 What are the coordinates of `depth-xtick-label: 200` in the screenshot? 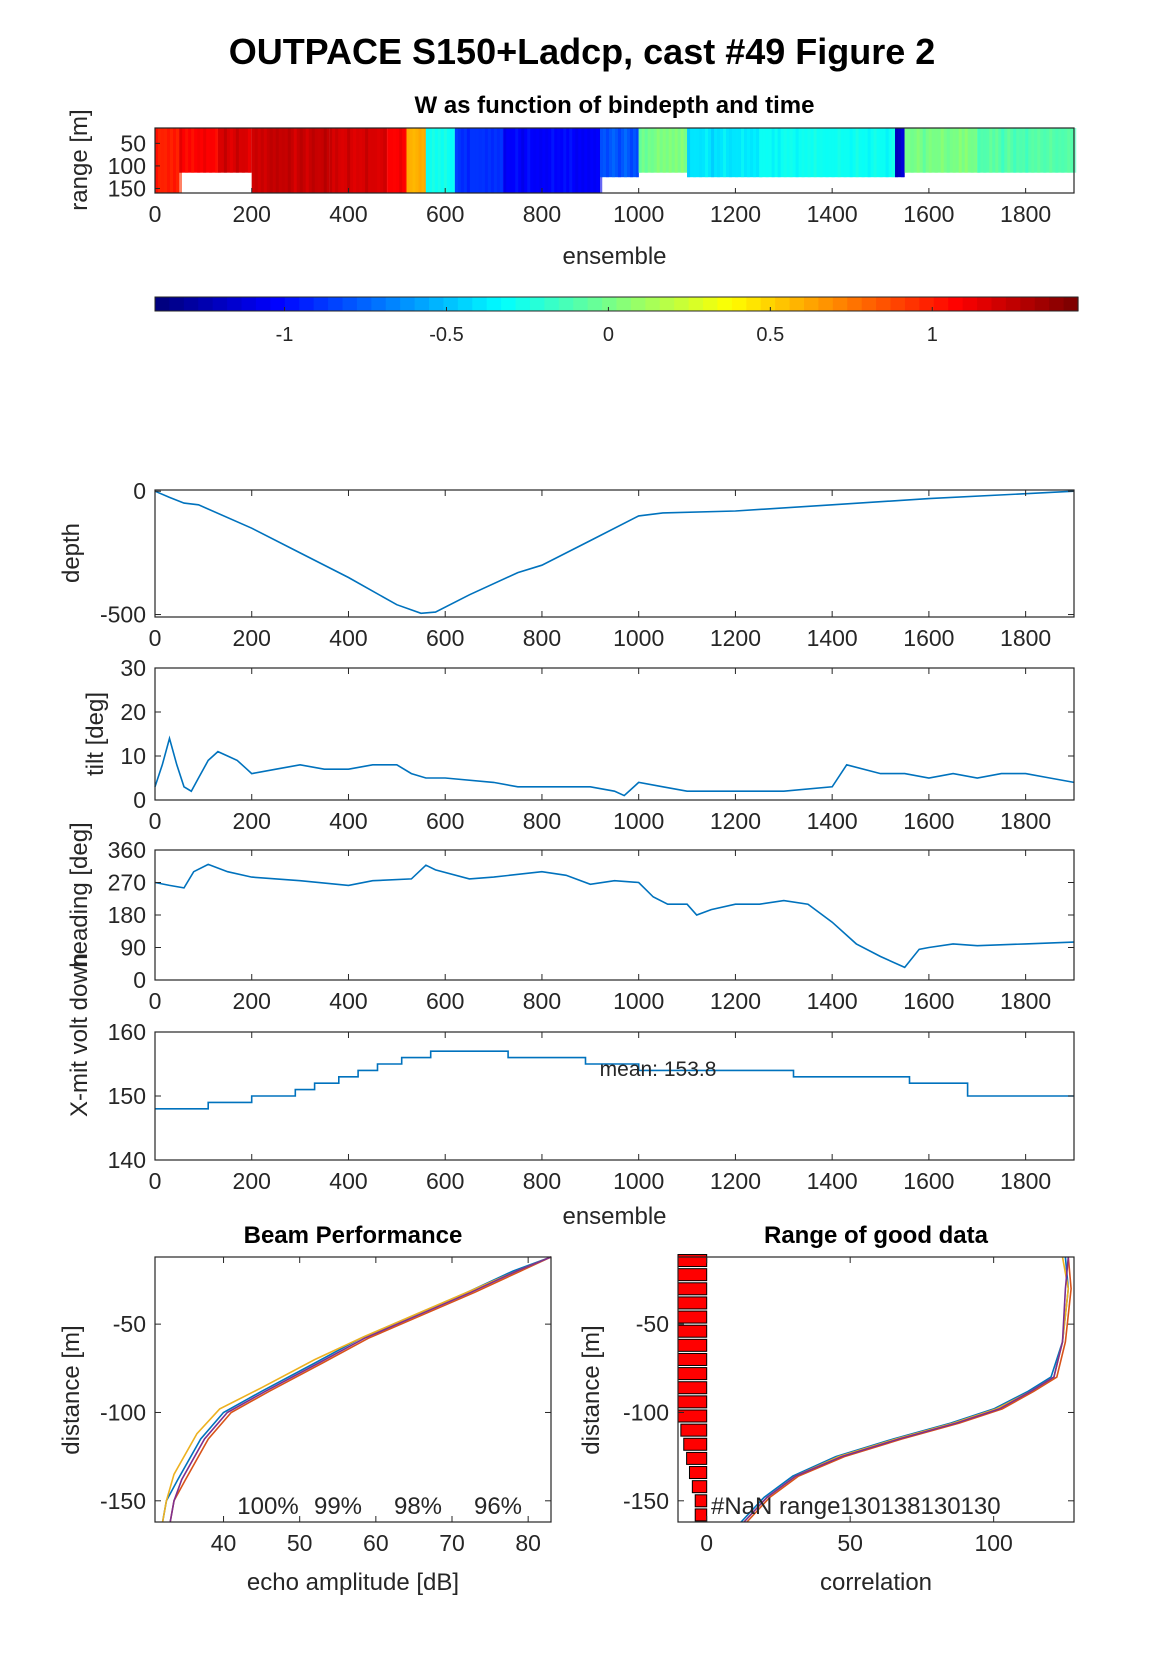 It's located at (252, 638).